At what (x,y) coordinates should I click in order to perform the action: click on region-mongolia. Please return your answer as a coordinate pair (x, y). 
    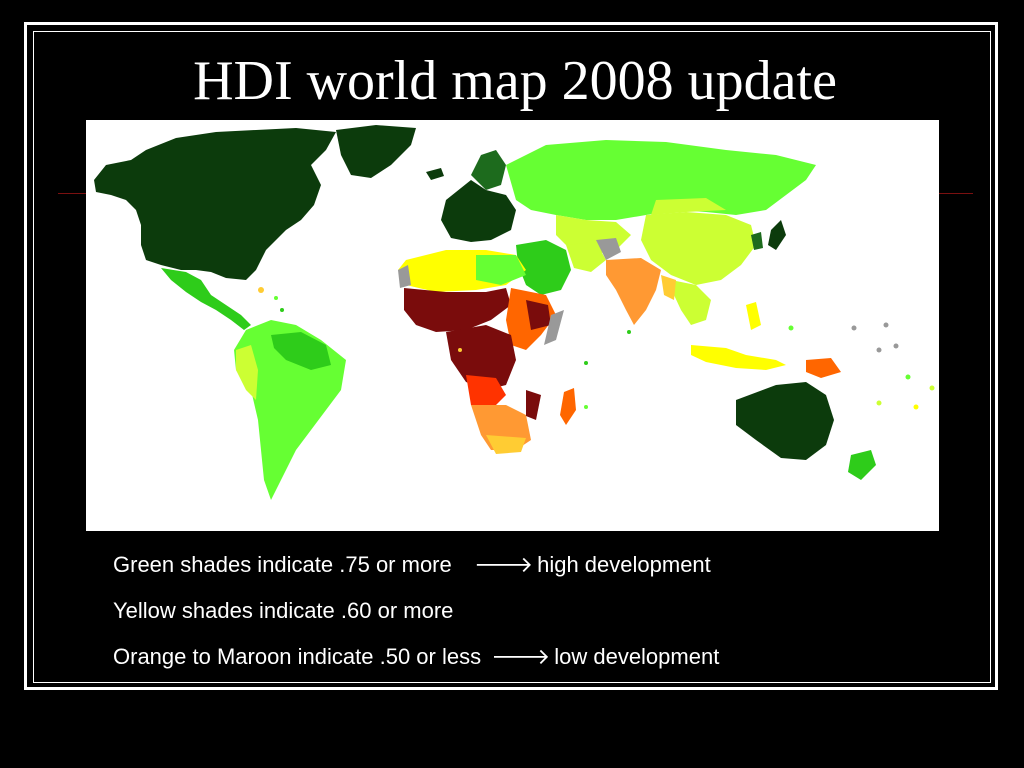
    Looking at the image, I should click on (688, 206).